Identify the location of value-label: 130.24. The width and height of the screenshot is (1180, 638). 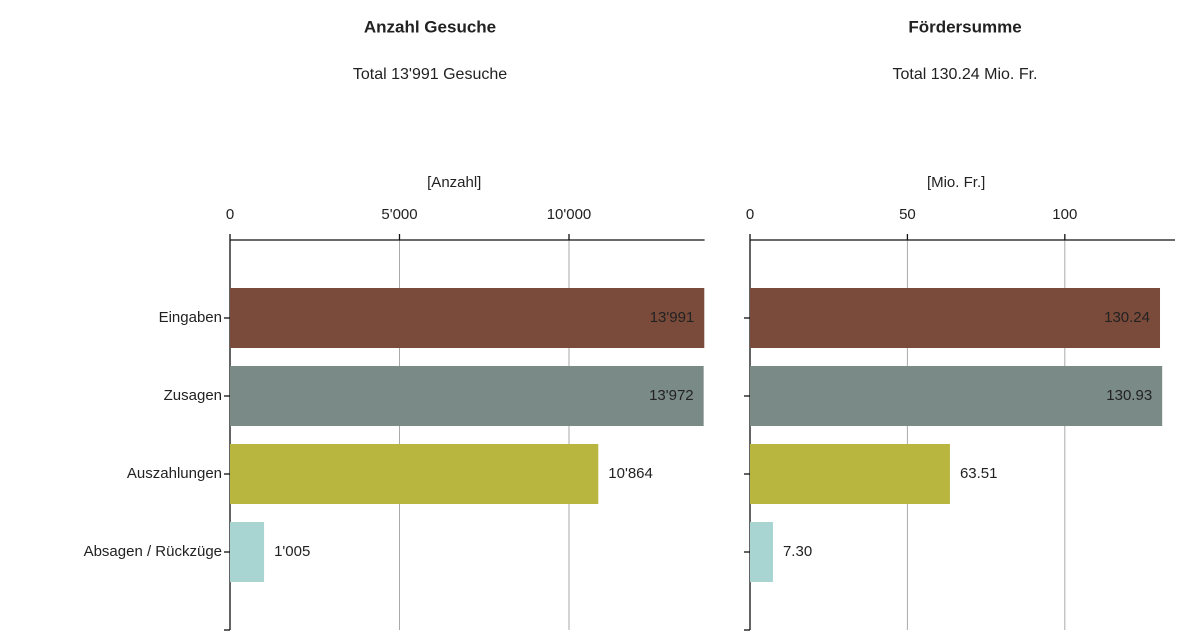
(1127, 317).